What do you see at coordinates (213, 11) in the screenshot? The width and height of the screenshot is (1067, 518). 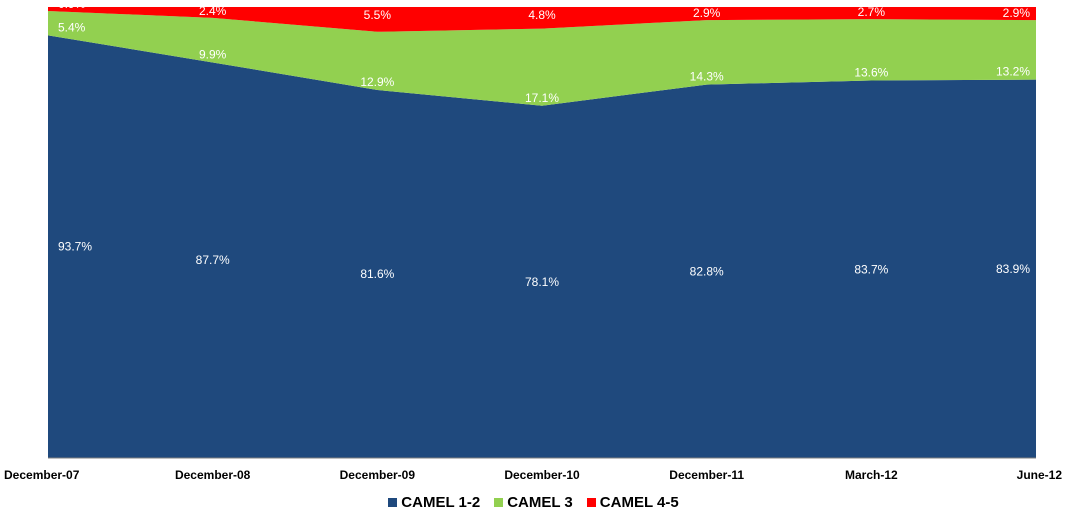 I see `data-label-camel-4-5-1: 2.4%` at bounding box center [213, 11].